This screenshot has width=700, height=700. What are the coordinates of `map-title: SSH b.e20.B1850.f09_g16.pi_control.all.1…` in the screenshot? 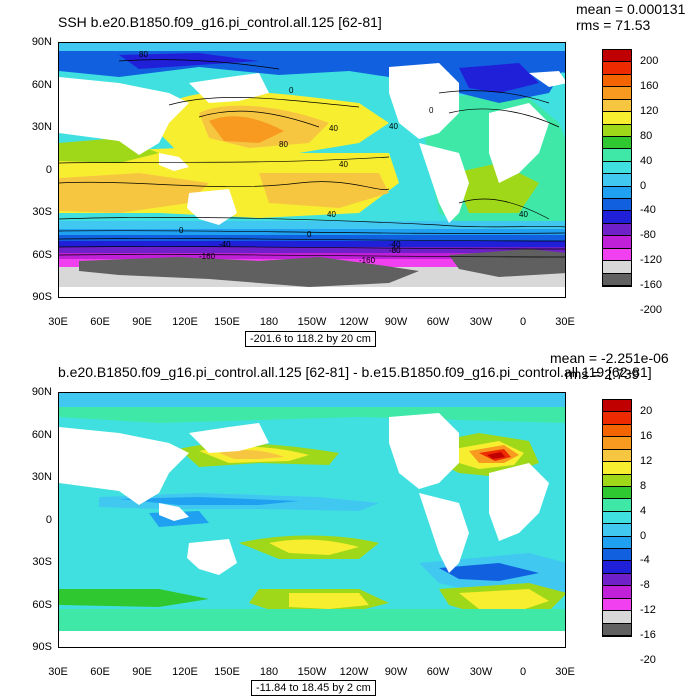 It's located at (220, 22).